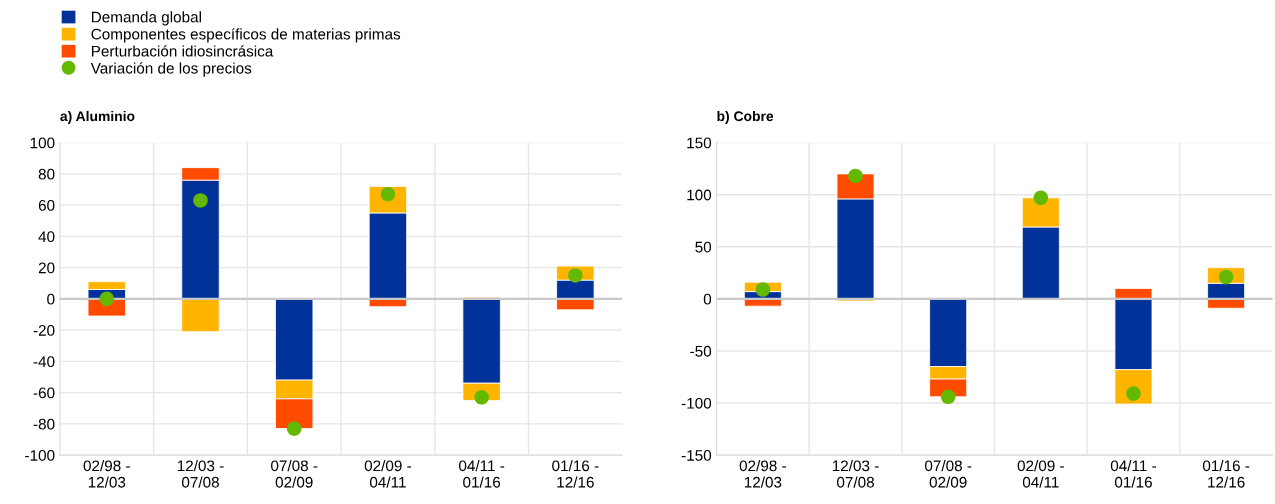 This screenshot has height=504, width=1275. Describe the element at coordinates (171, 69) in the screenshot. I see `legend-label: Variación de los precios` at that location.